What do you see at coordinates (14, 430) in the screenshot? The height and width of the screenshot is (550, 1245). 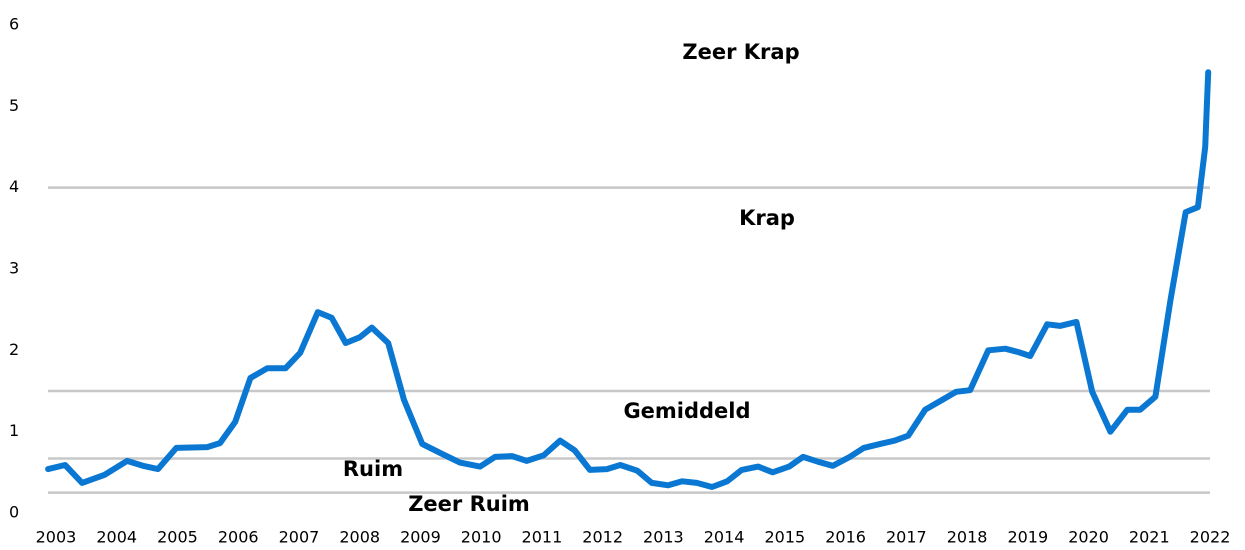 I see `y-tick-label: 1` at bounding box center [14, 430].